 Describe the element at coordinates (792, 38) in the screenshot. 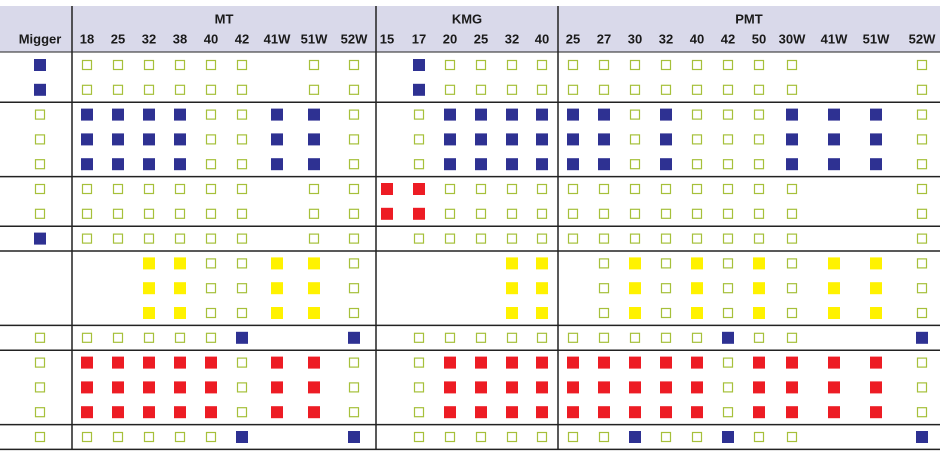

I see `column-label: 30W` at that location.